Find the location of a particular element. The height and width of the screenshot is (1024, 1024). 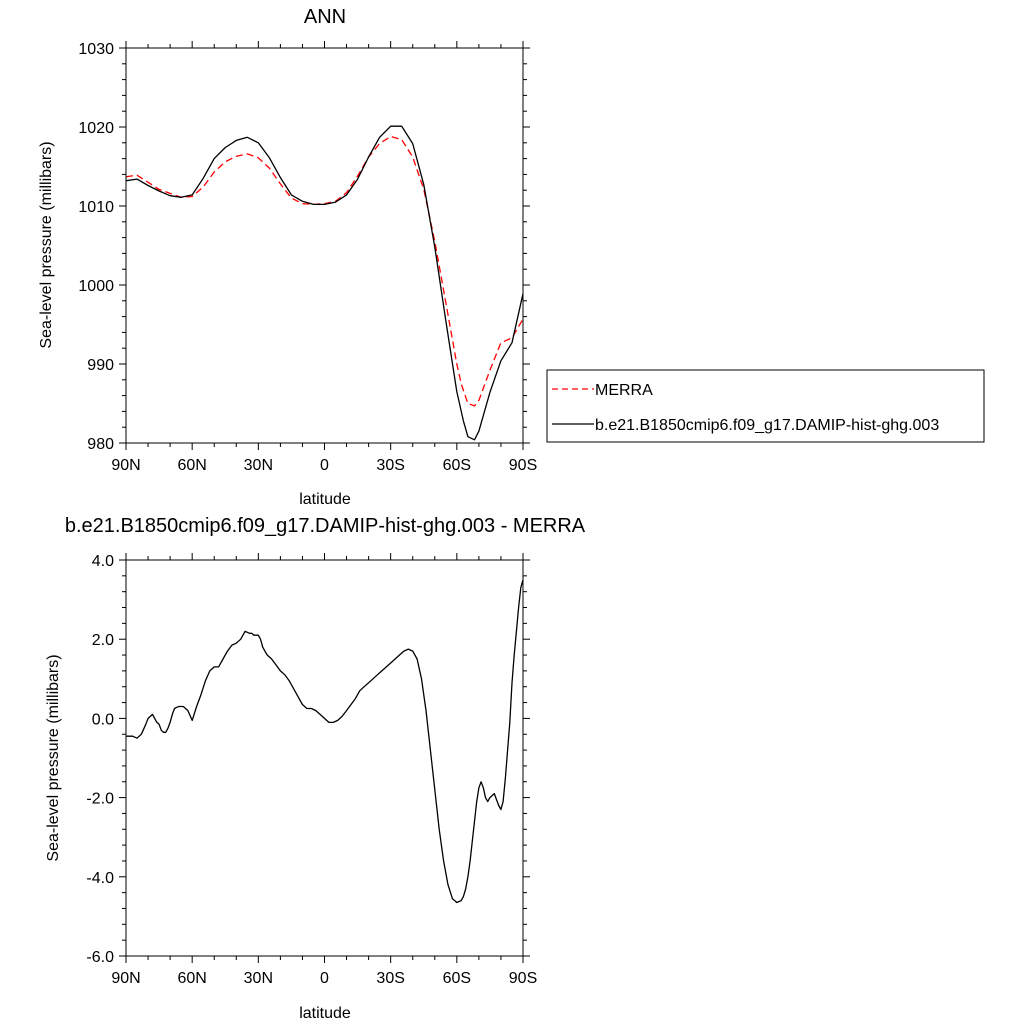

panel-top-y-tick-label: 1020 is located at coordinates (96, 128).